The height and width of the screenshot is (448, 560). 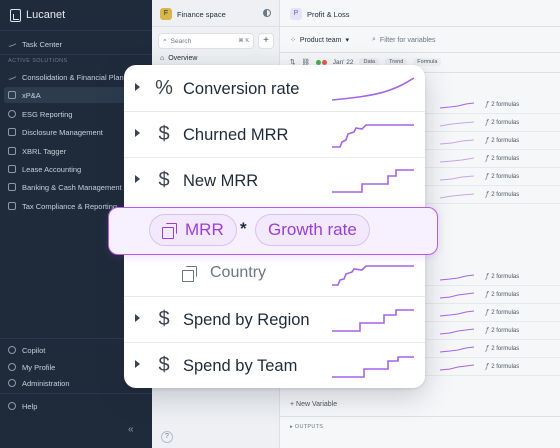 What do you see at coordinates (238, 272) in the screenshot?
I see `variable-label: Country` at bounding box center [238, 272].